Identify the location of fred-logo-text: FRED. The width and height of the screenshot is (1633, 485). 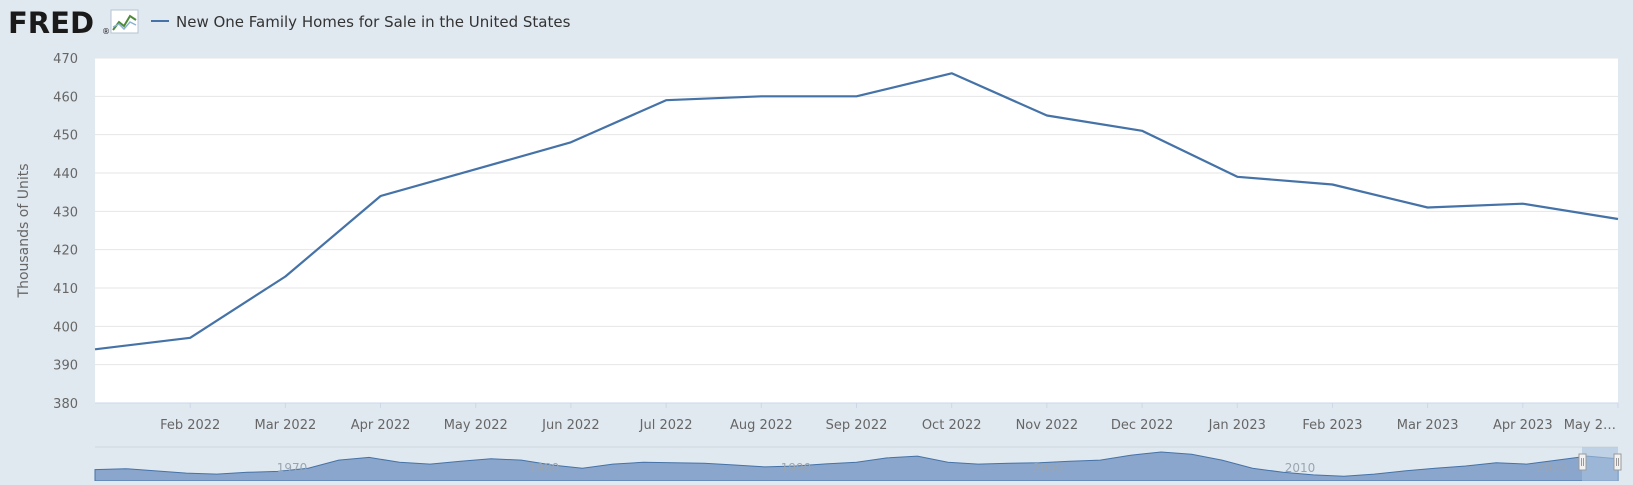
(51, 23).